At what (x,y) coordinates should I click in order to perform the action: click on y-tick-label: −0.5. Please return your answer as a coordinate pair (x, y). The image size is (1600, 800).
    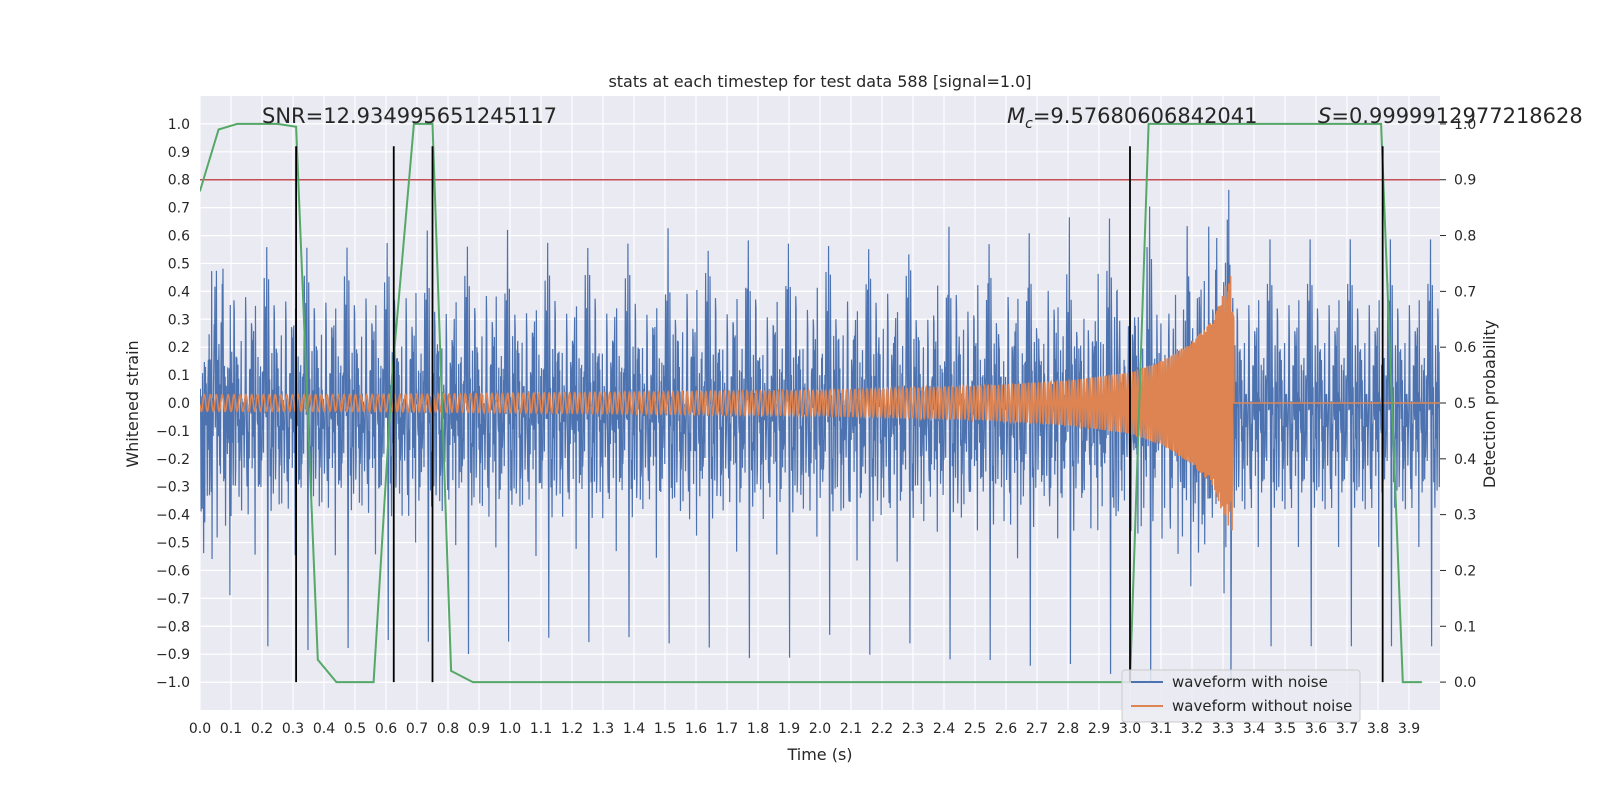
    Looking at the image, I should click on (173, 544).